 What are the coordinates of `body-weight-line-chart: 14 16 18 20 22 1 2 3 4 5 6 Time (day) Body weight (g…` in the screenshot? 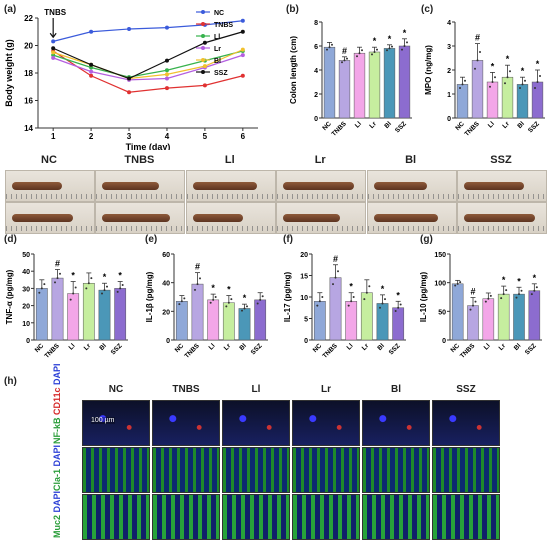 It's located at (131, 79).